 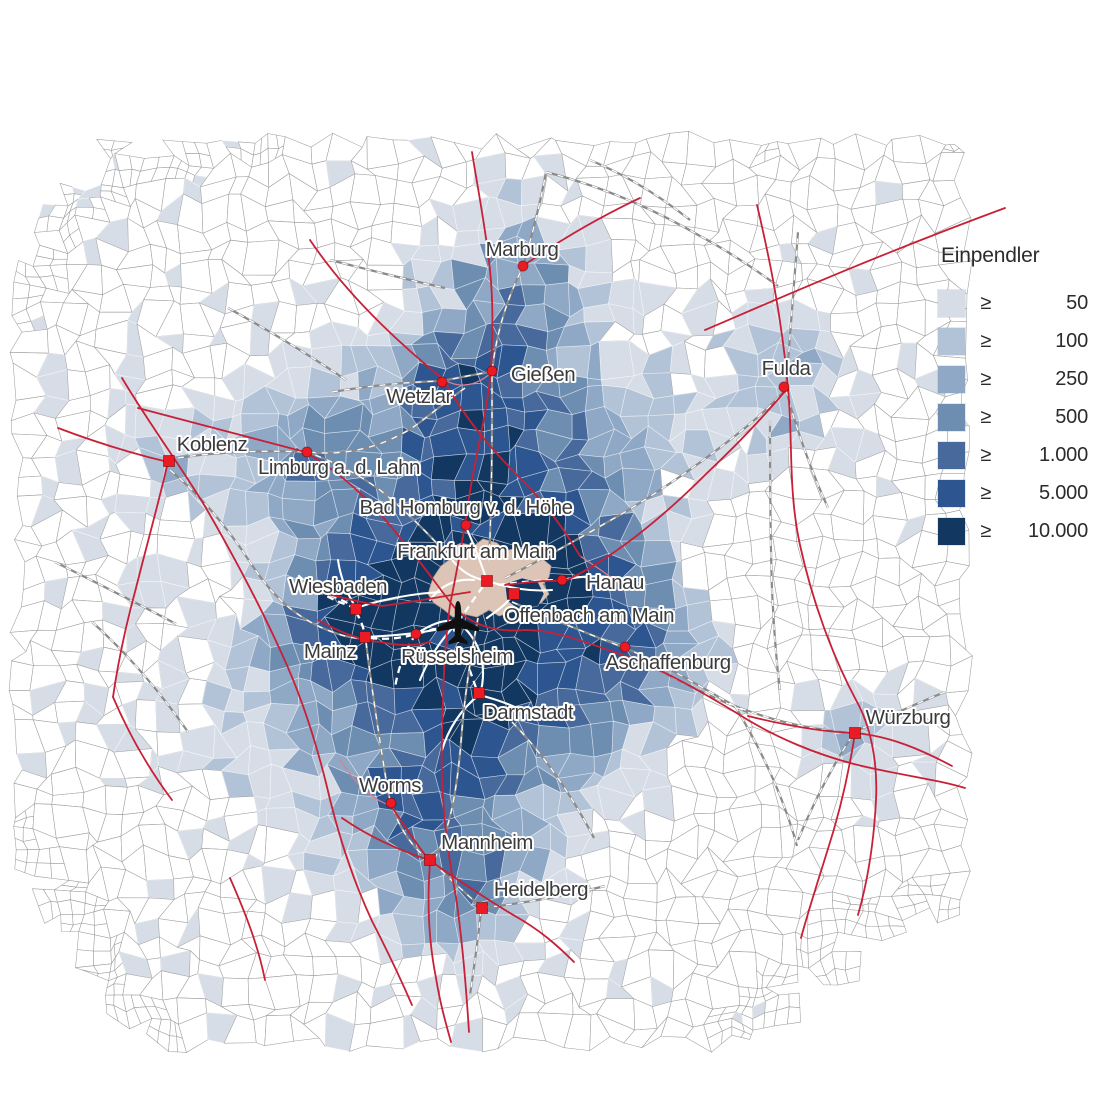 What do you see at coordinates (1063, 454) in the screenshot?
I see `legend-value: 1.000` at bounding box center [1063, 454].